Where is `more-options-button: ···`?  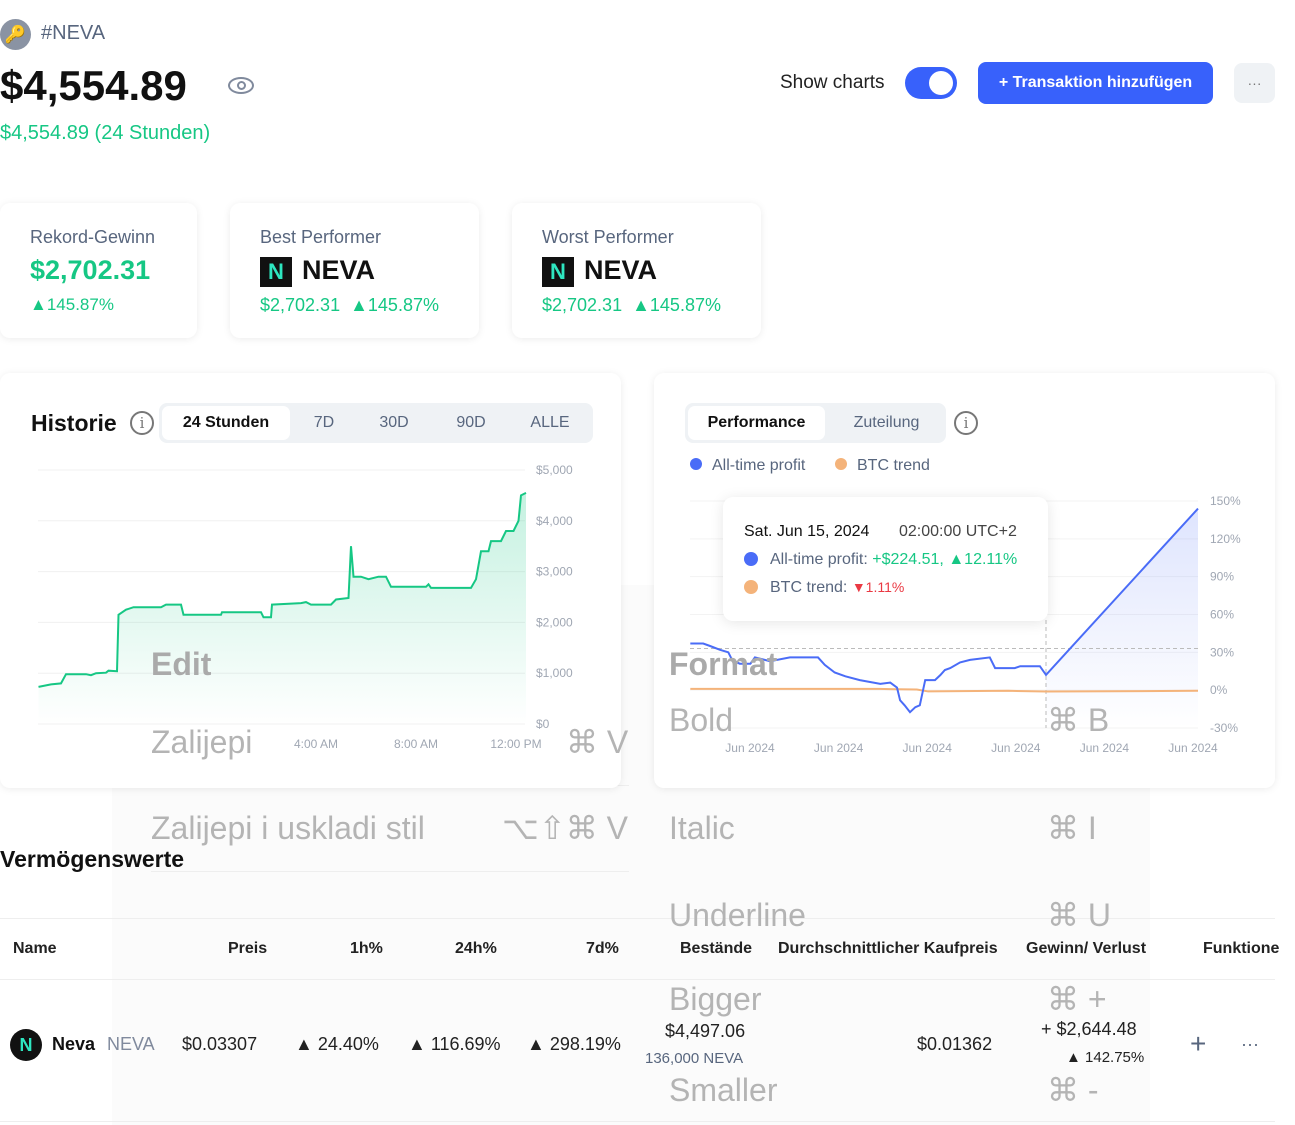 more-options-button: ··· is located at coordinates (1254, 83).